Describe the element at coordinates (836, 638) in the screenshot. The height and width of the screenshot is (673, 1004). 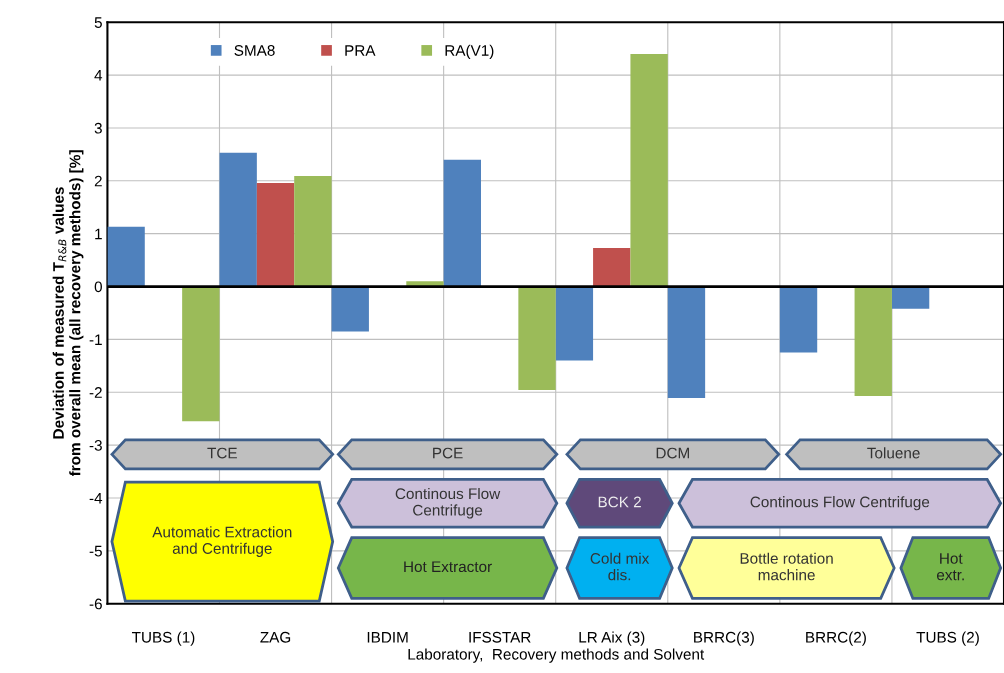
I see `x-tick-label: BRRC(2)` at that location.